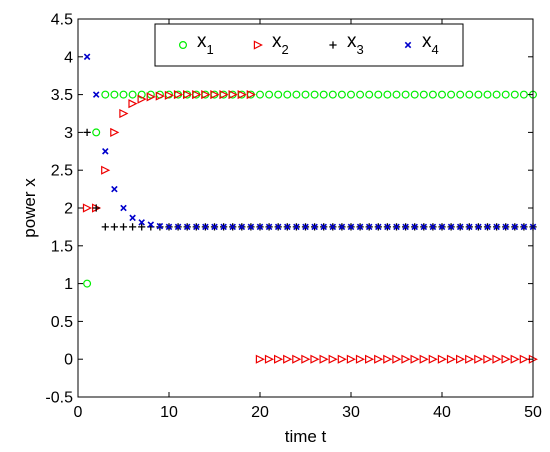 This screenshot has width=550, height=452. Describe the element at coordinates (68, 57) in the screenshot. I see `y-tick-label: 4` at that location.